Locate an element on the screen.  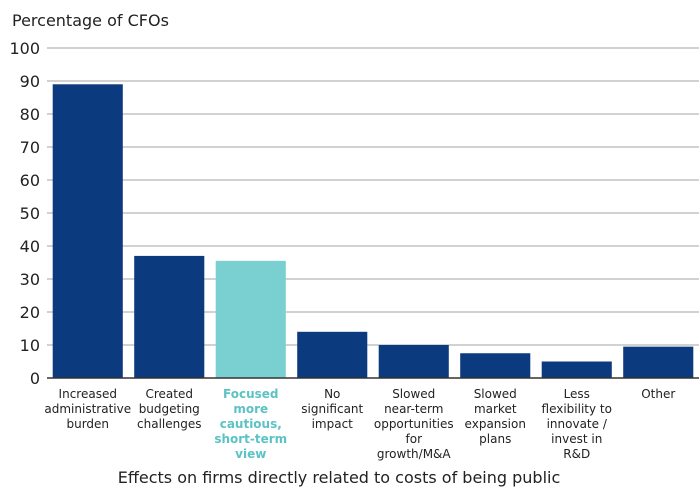
x-tick-label: Slowed market expansion plans is located at coordinates (495, 416).